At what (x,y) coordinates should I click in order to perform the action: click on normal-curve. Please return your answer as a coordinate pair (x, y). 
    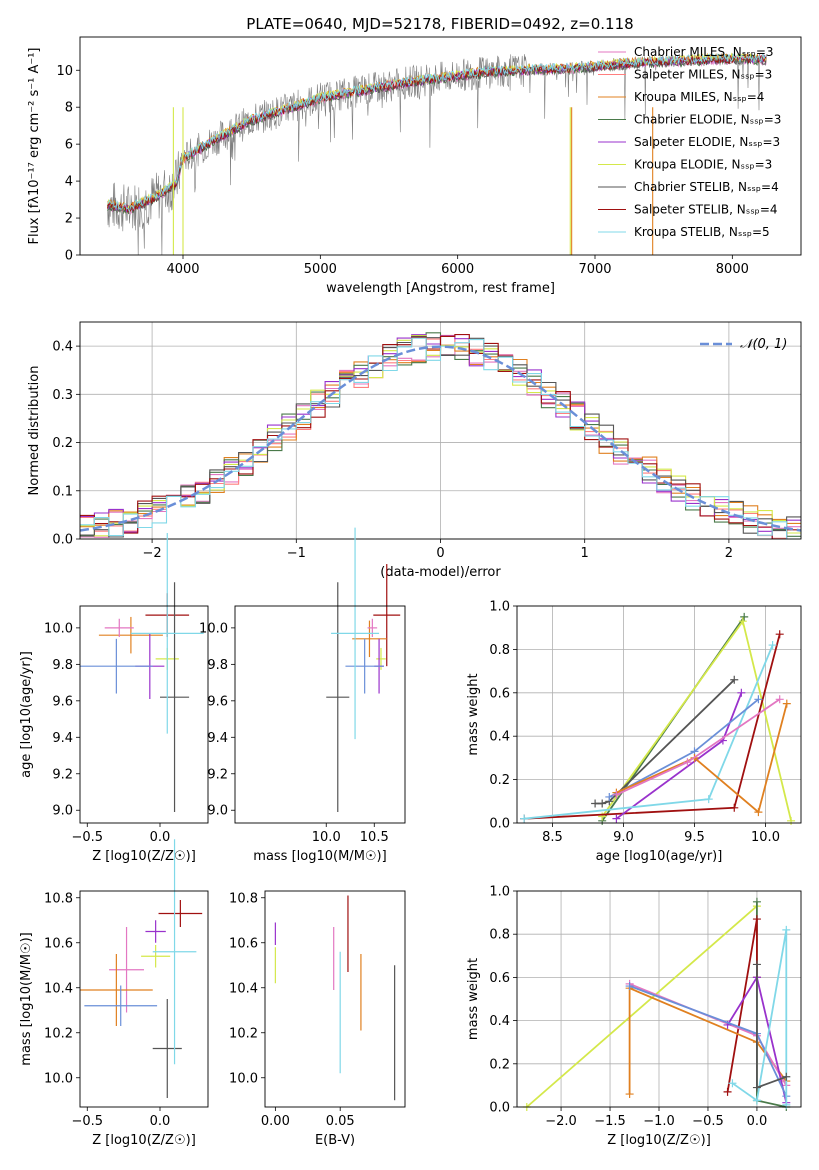
    Looking at the image, I should click on (440, 438).